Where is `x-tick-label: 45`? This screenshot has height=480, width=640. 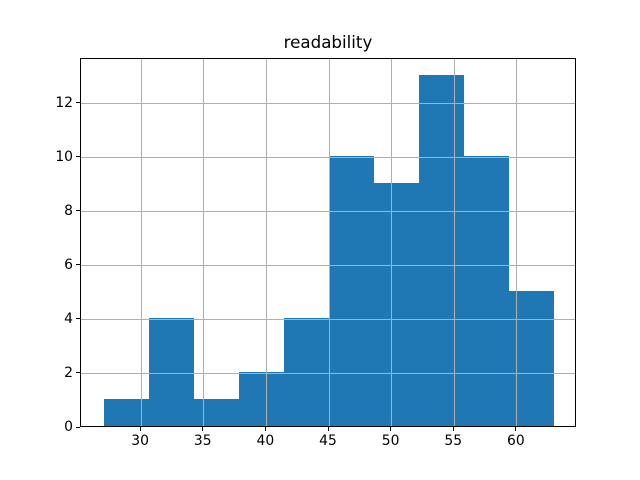
x-tick-label: 45 is located at coordinates (328, 441).